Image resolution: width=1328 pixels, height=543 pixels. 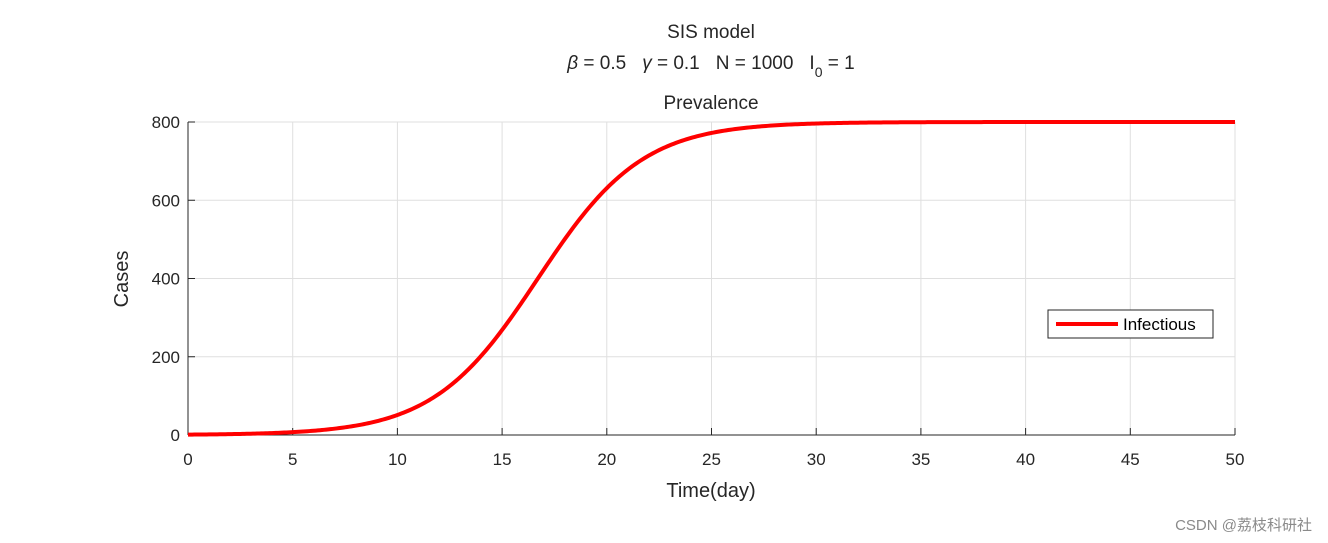 What do you see at coordinates (292, 459) in the screenshot?
I see `x-tick-label: 5` at bounding box center [292, 459].